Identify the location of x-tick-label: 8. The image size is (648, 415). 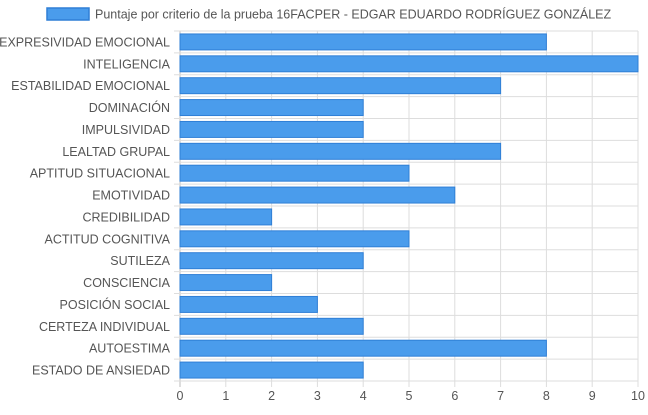
(546, 396).